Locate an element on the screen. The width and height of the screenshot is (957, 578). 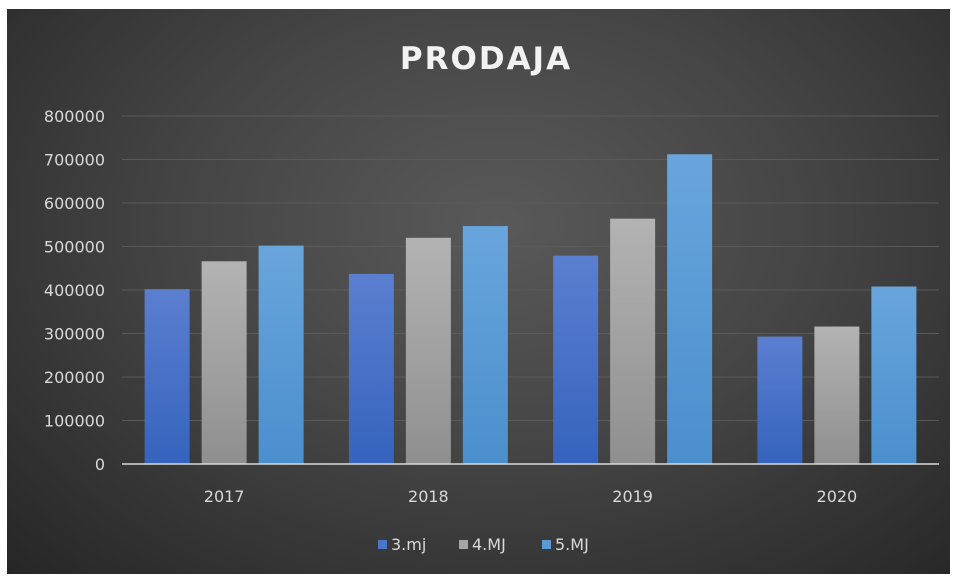
y-tick-label: 700000 is located at coordinates (74, 160).